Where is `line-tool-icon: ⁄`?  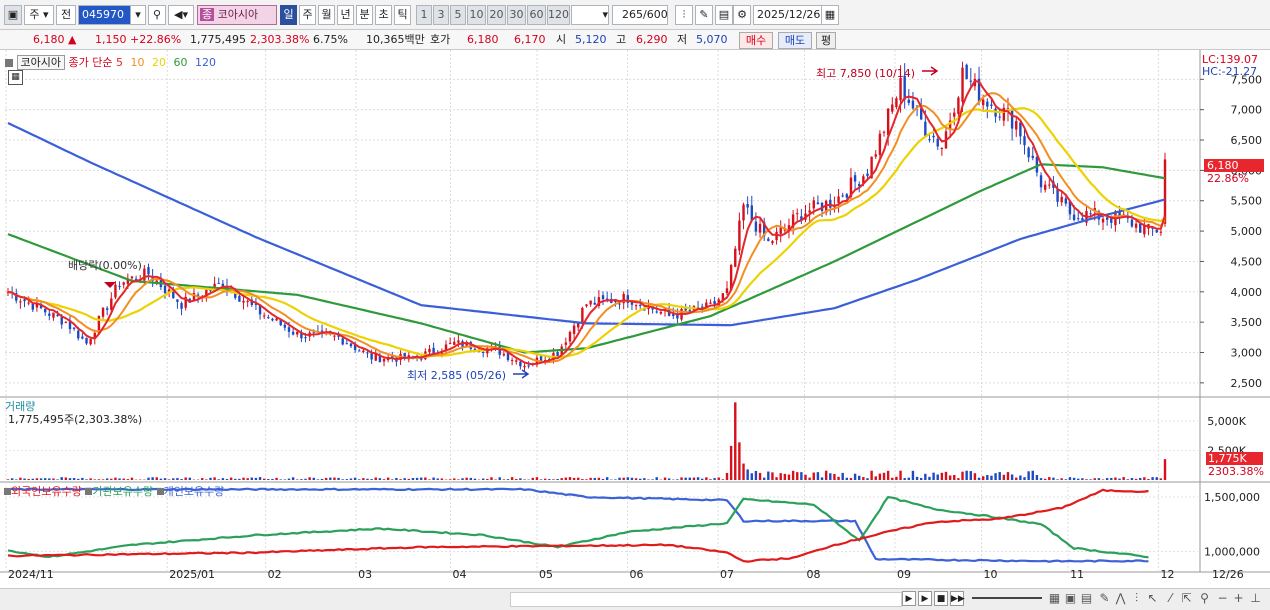
line-tool-icon: ⁄ is located at coordinates (1170, 598).